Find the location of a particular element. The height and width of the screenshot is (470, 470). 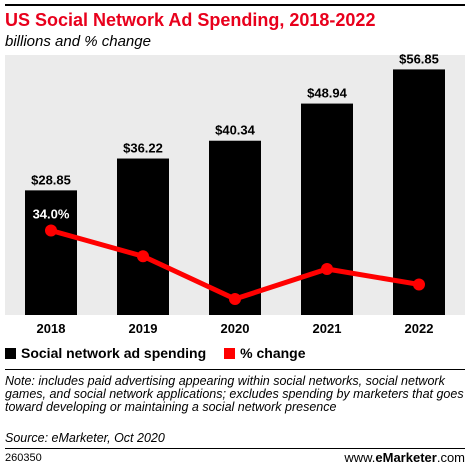

brand-name: eMarketer is located at coordinates (406, 457).